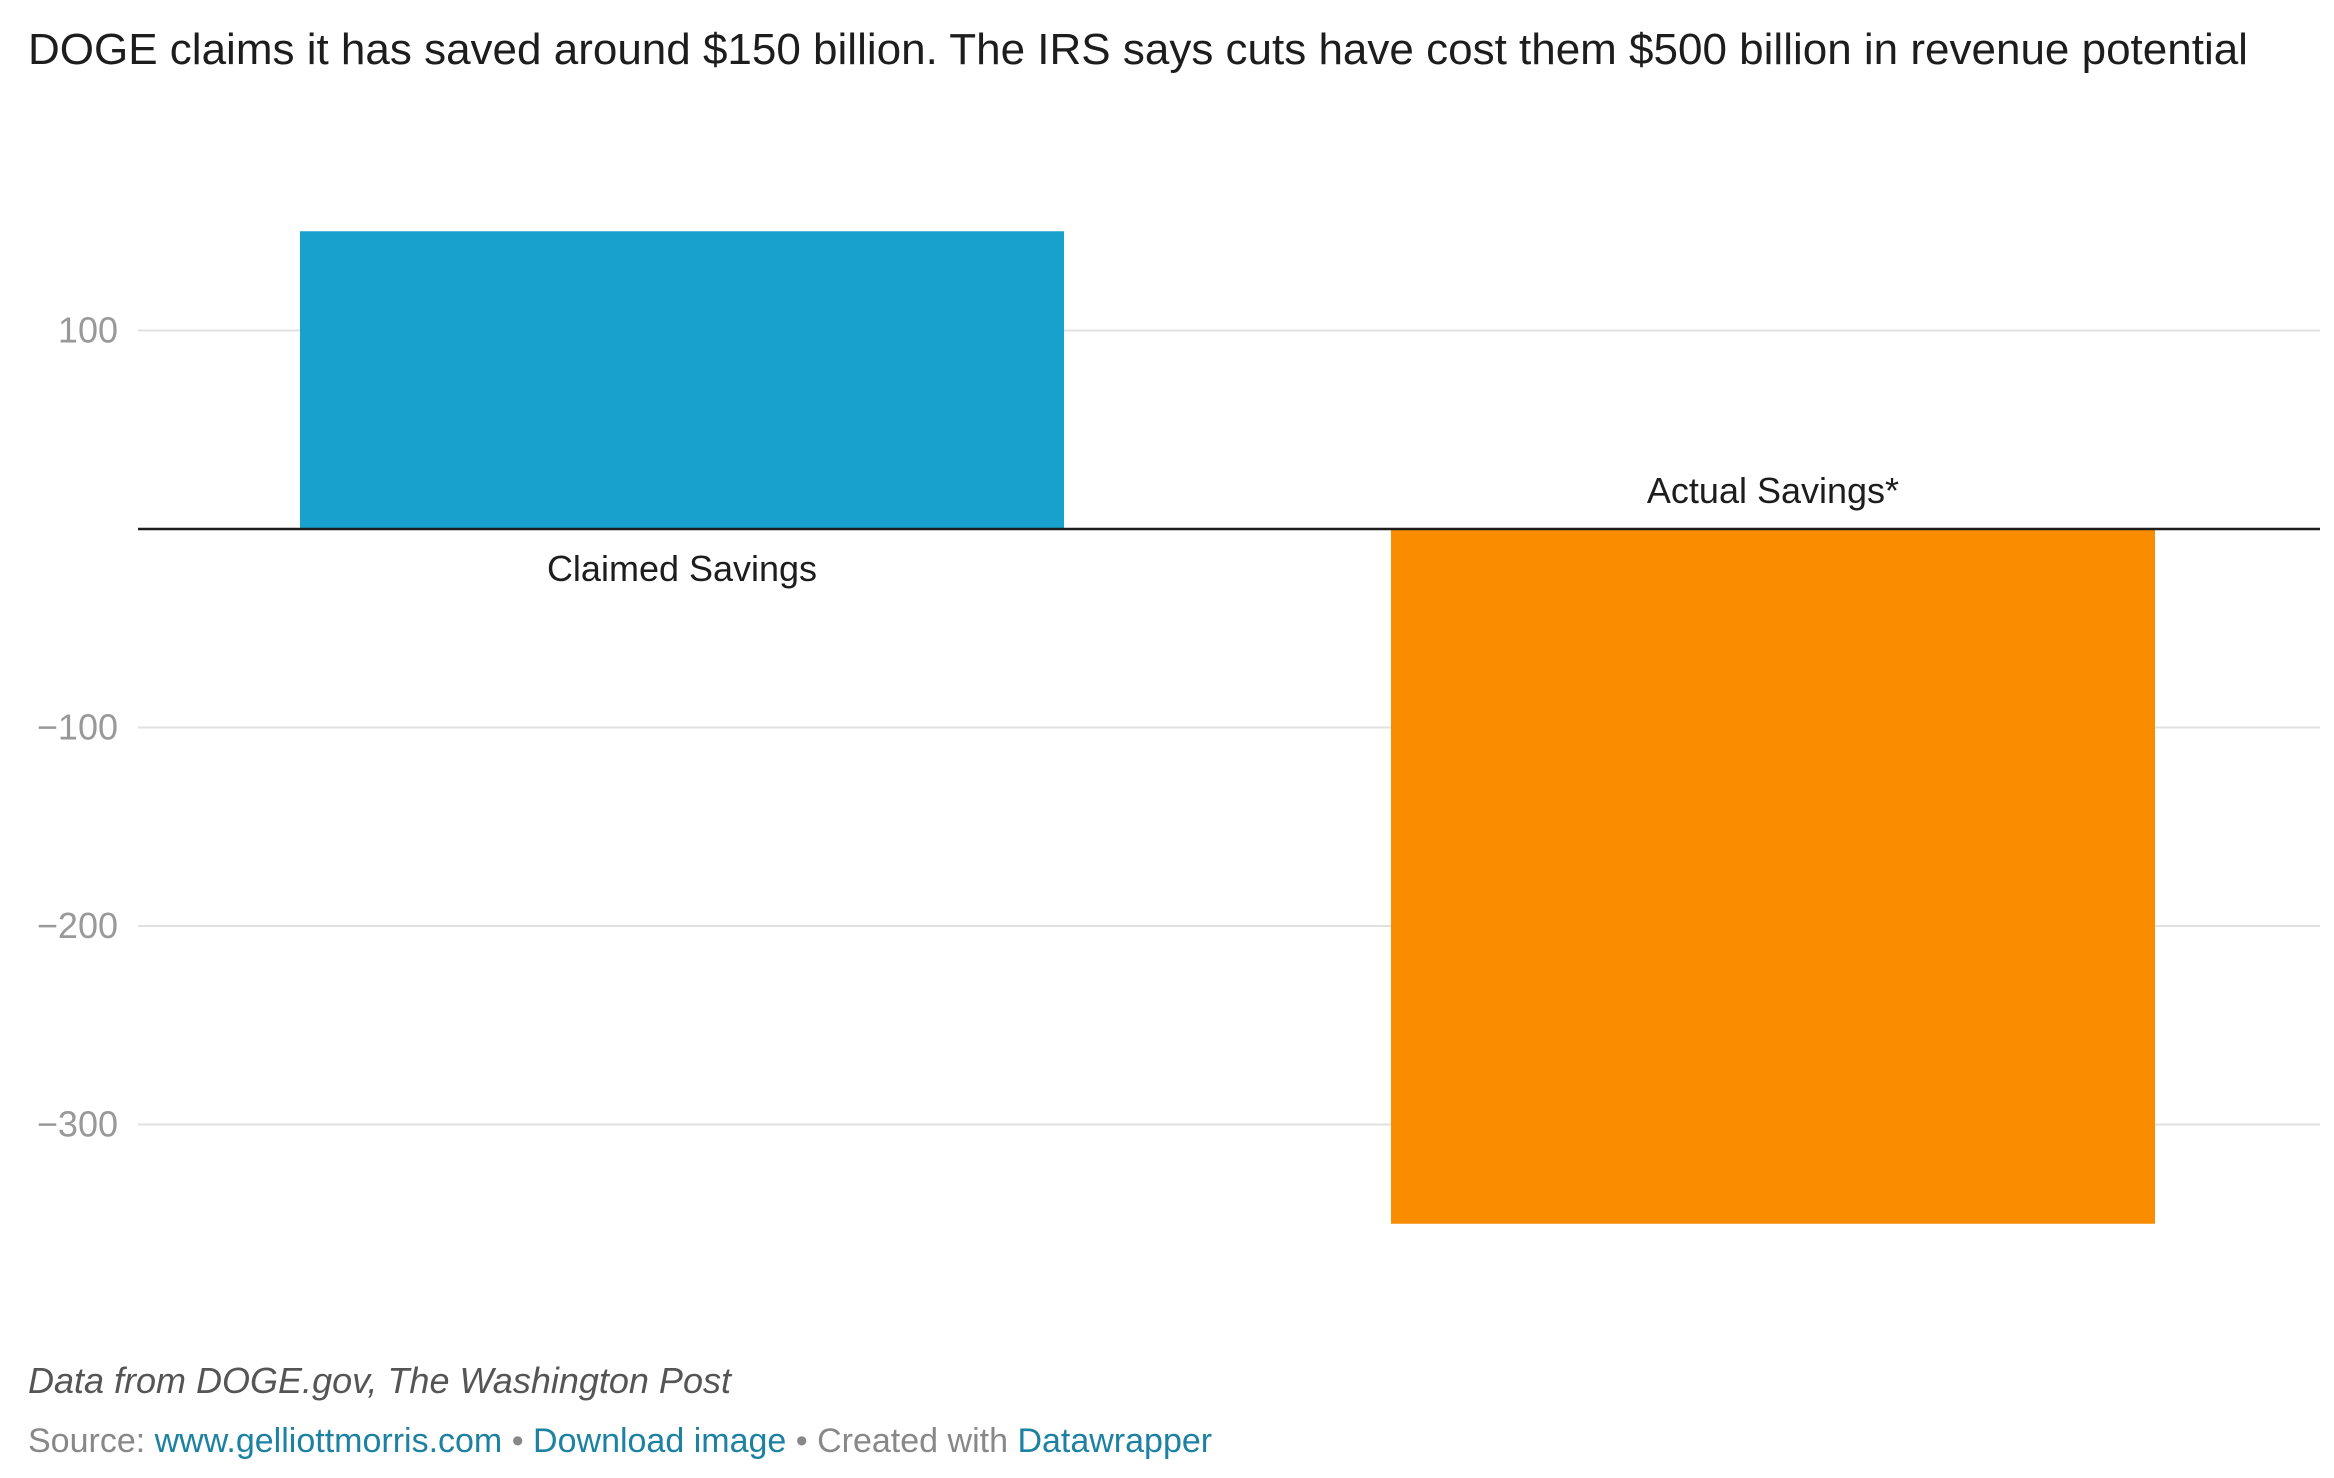  Describe the element at coordinates (660, 1441) in the screenshot. I see `download-image-link: Download image` at that location.